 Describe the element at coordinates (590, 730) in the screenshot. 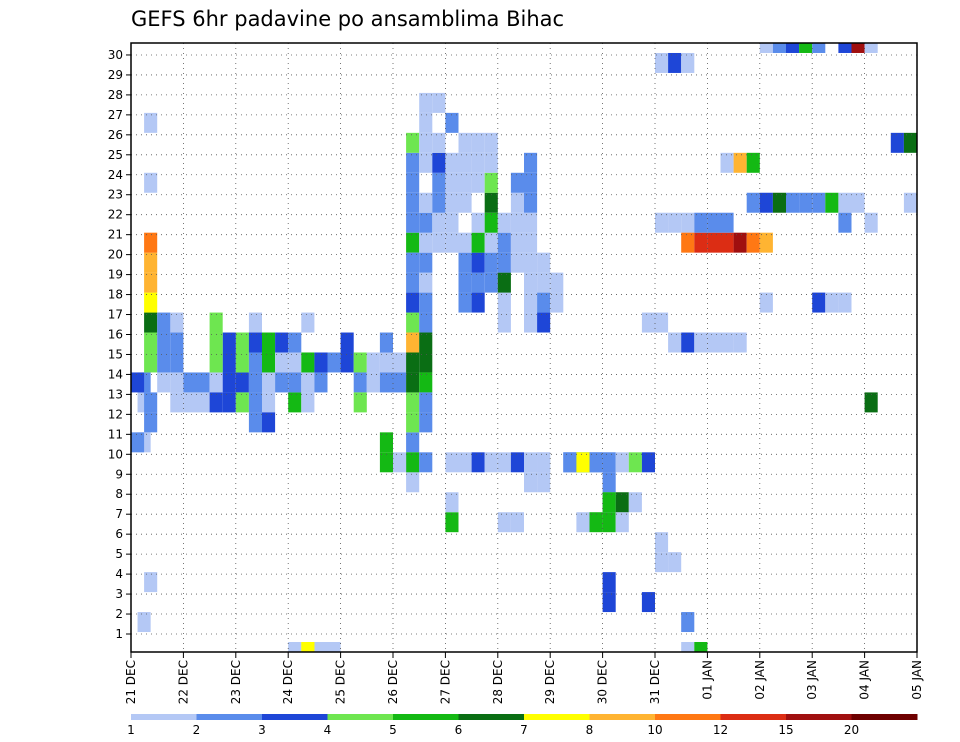

I see `colorbar-label: 8` at that location.